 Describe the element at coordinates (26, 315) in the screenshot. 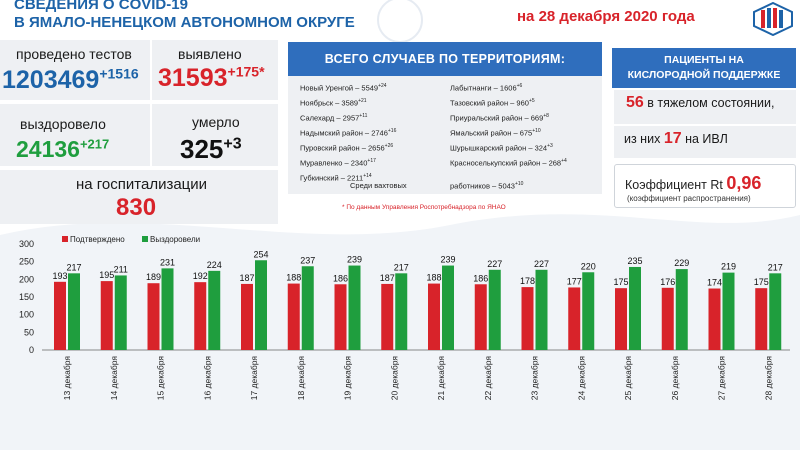

I see `y-tick-label: 100` at that location.